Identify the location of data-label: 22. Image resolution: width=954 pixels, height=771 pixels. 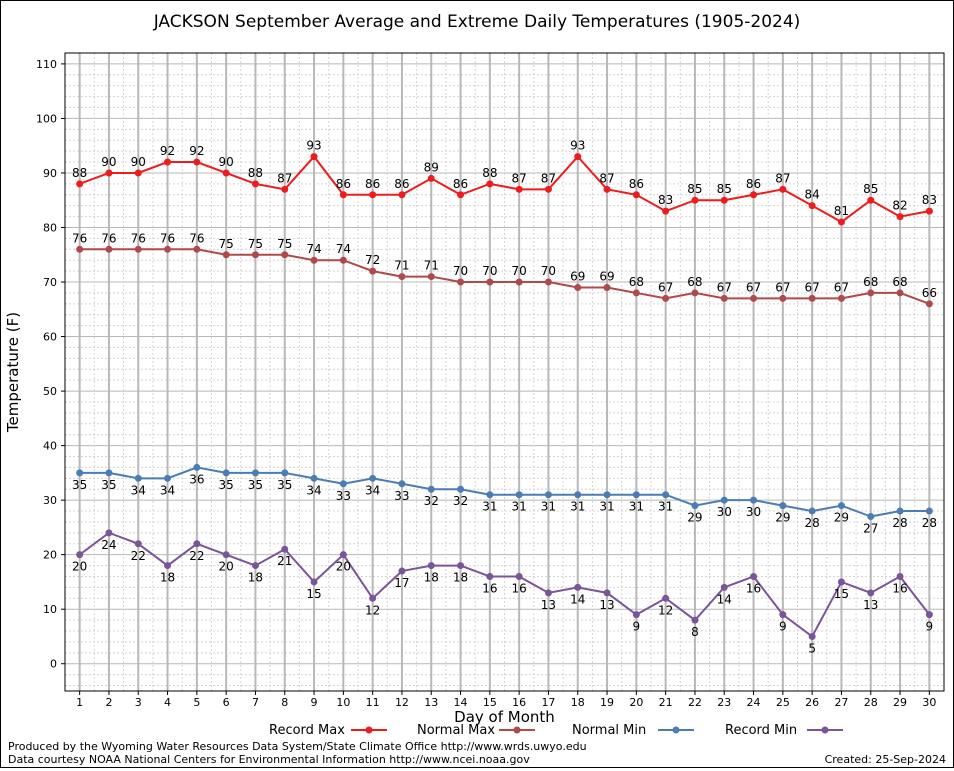
(138, 556).